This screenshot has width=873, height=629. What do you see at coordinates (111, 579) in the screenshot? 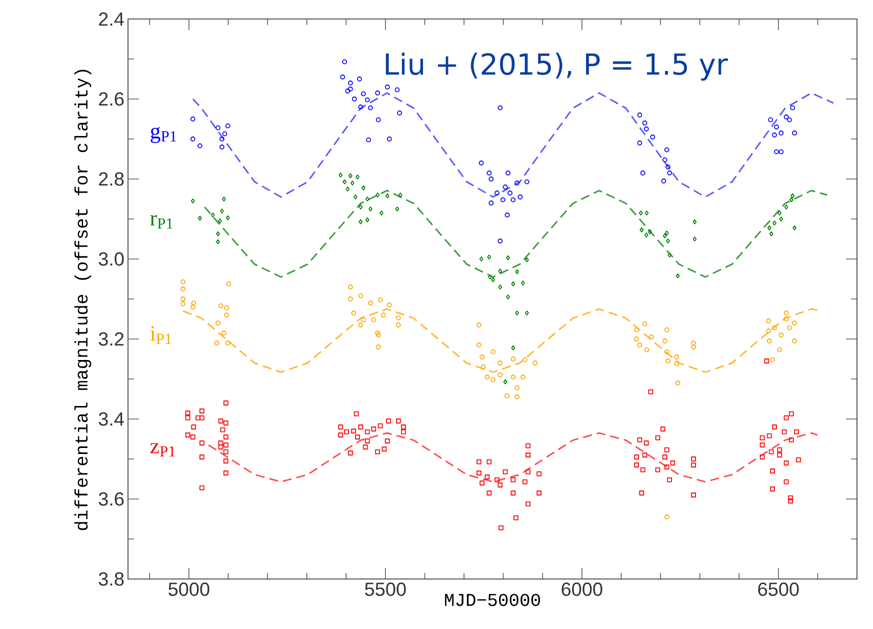
I see `y-tick-label: 3.8` at bounding box center [111, 579].